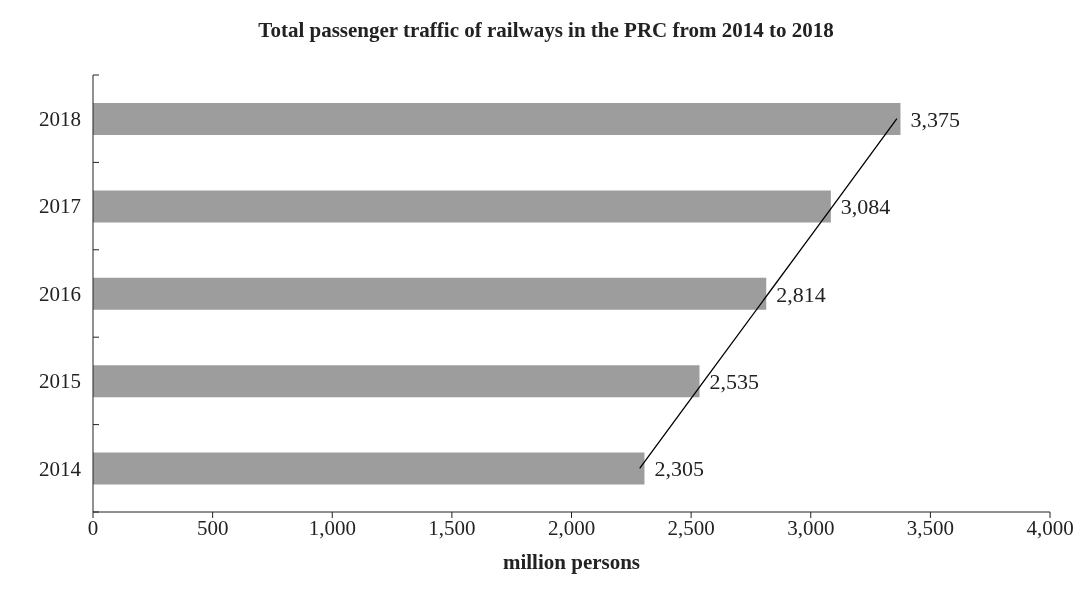  Describe the element at coordinates (93, 527) in the screenshot. I see `x-tick-label: 0` at that location.